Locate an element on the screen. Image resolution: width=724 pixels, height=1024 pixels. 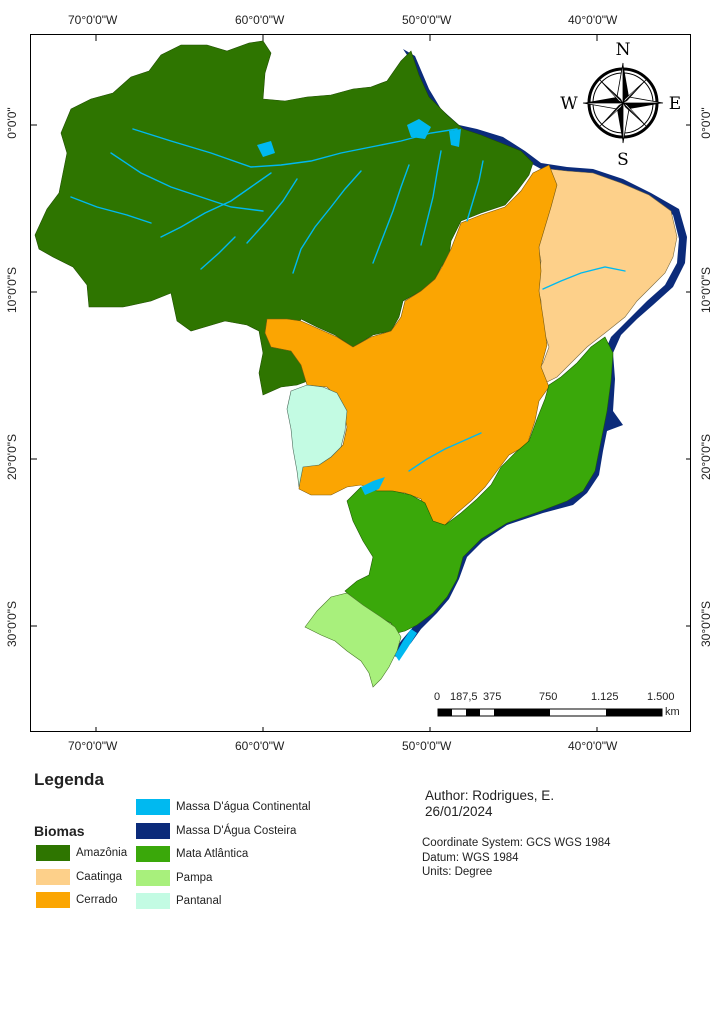
coordinate-system-info: Coordinate System: GCS WGS 1984 is located at coordinates (516, 843).